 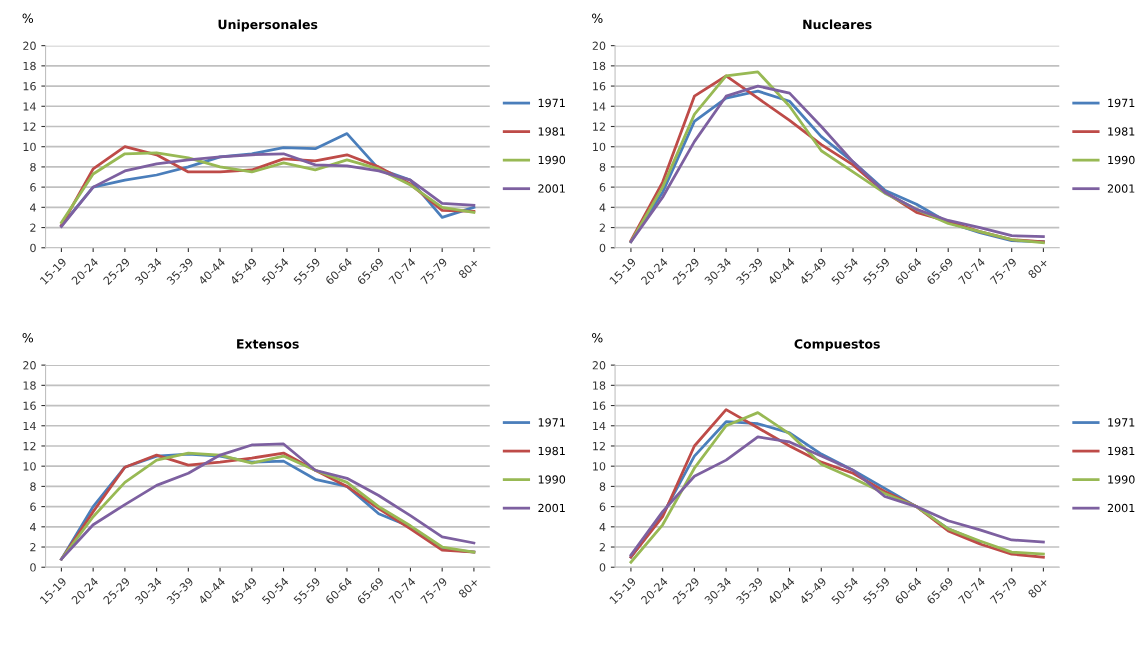 What do you see at coordinates (268, 25) in the screenshot?
I see `chart-title: Unipersonales` at bounding box center [268, 25].